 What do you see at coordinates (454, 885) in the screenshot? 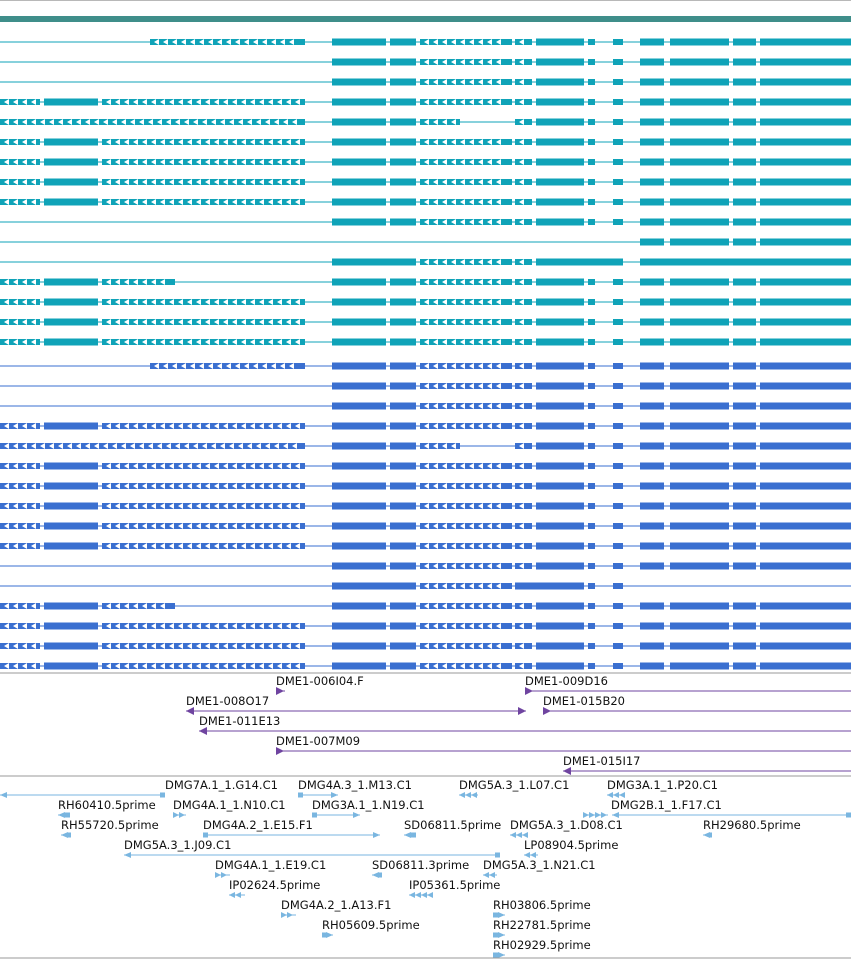
I see `est-label: IP05361.5prime` at bounding box center [454, 885].